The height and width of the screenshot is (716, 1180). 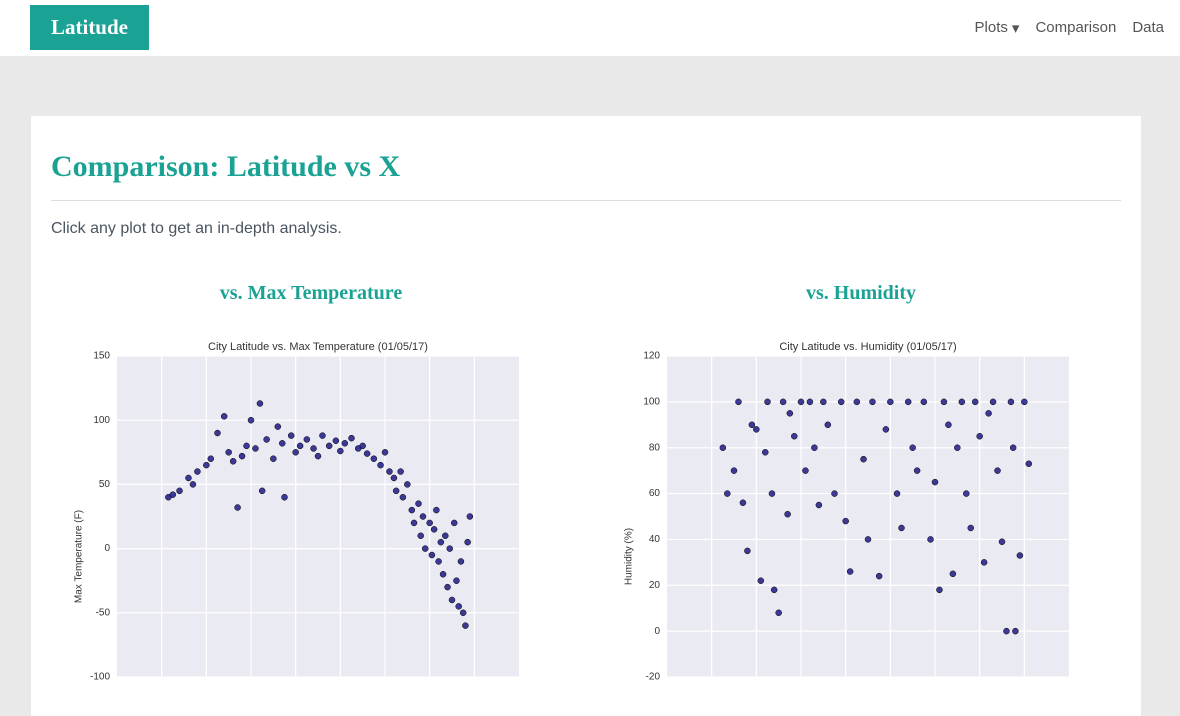 What do you see at coordinates (655, 539) in the screenshot?
I see `y-tick-label: 40` at bounding box center [655, 539].